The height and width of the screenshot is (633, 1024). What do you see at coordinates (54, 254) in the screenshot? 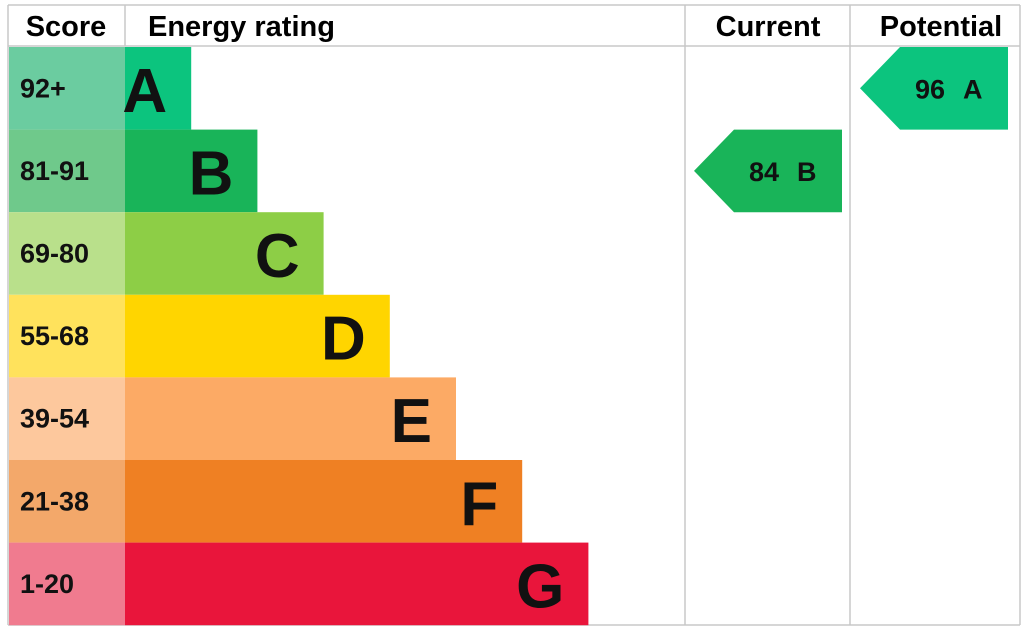
I see `score-range: 69-80` at bounding box center [54, 254].